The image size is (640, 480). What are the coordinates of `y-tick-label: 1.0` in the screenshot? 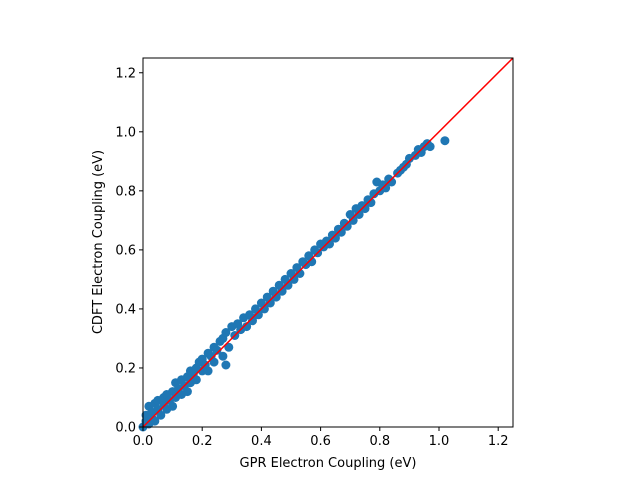 It's located at (125, 132).